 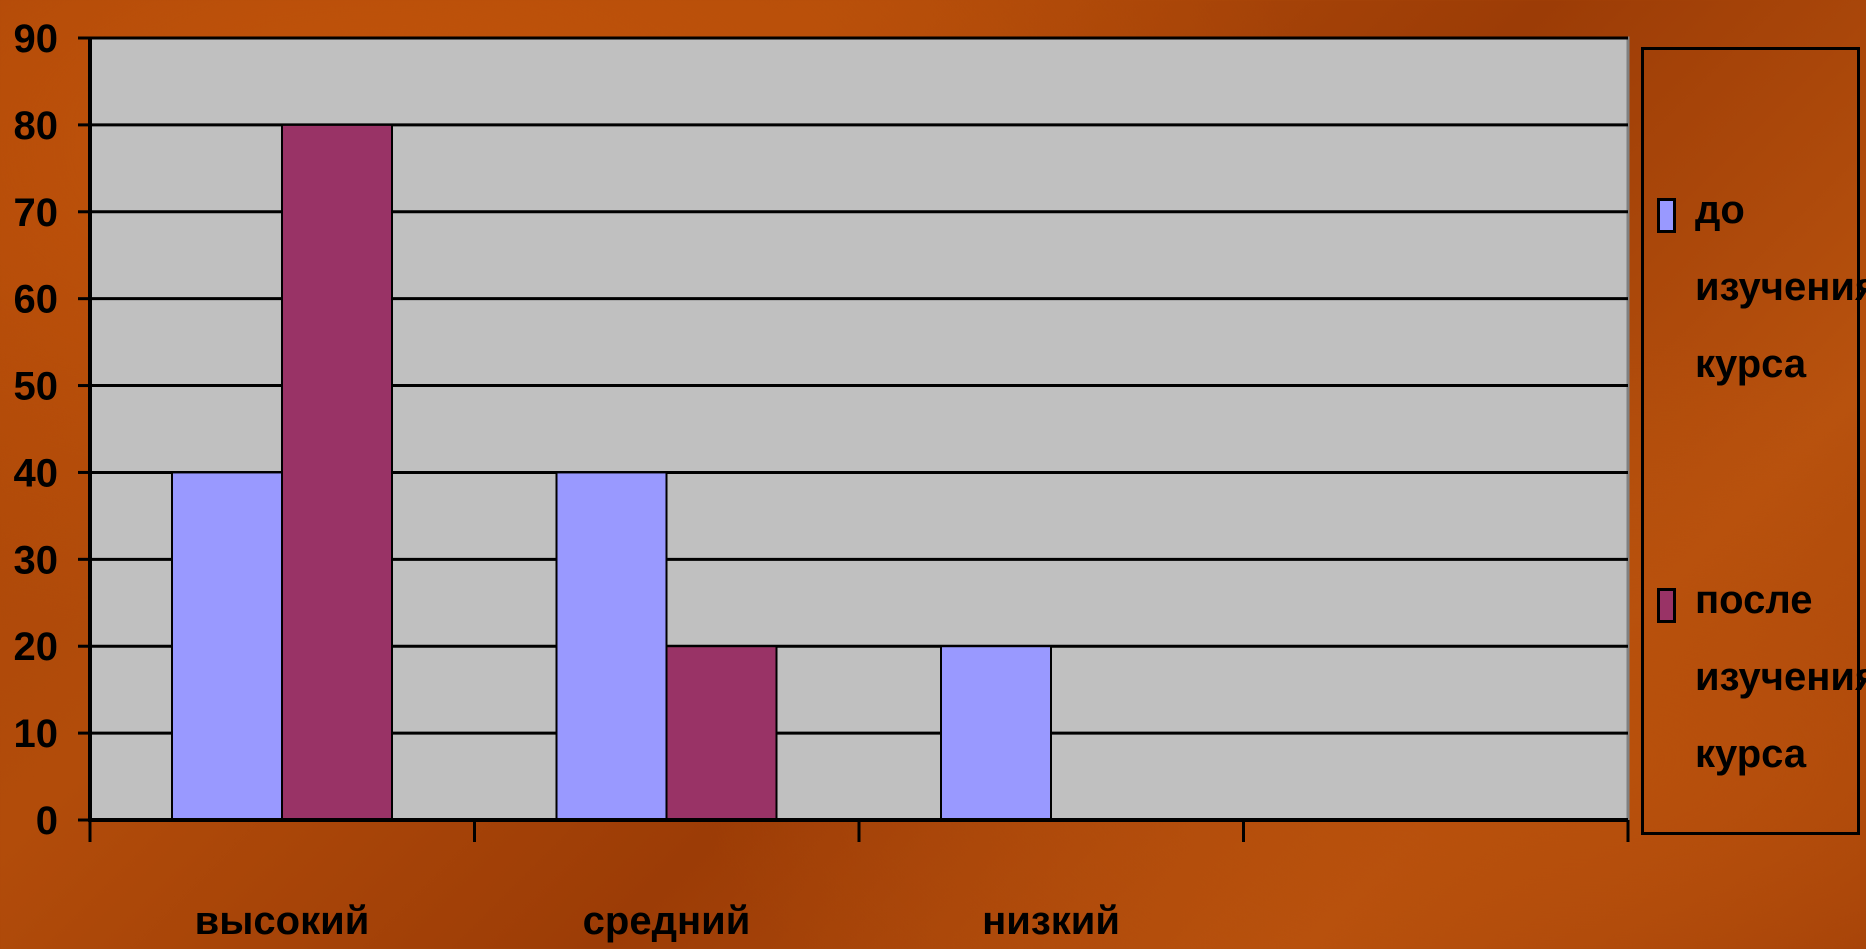 I want to click on legend-swatch-before, so click(x=1666, y=215).